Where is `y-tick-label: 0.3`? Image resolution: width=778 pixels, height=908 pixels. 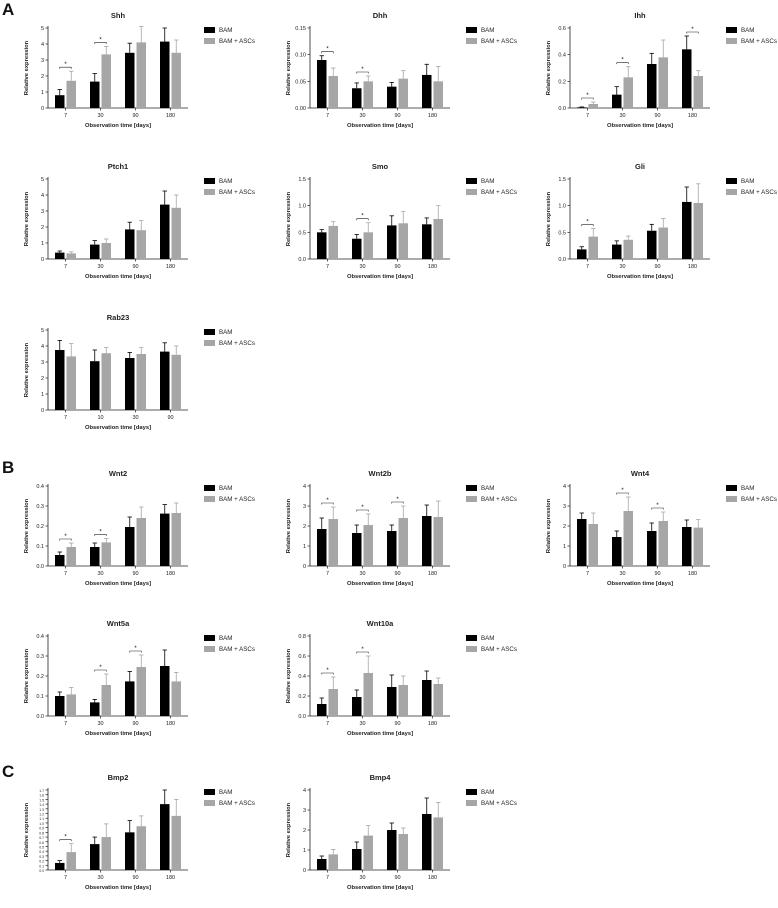 y-tick-label: 0.3 is located at coordinates (41, 857).